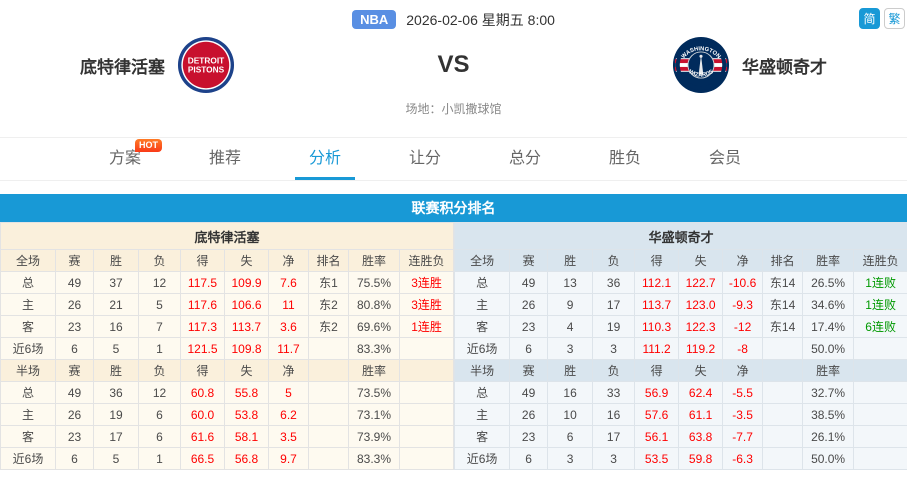 The height and width of the screenshot is (486, 907). I want to click on stat-cell: 东2, so click(328, 304).